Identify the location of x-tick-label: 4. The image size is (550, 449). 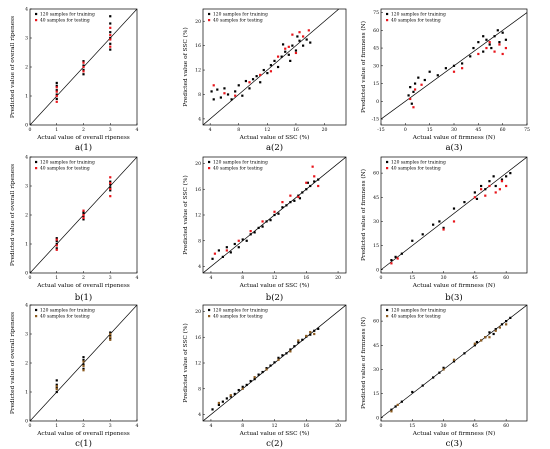
(210, 426).